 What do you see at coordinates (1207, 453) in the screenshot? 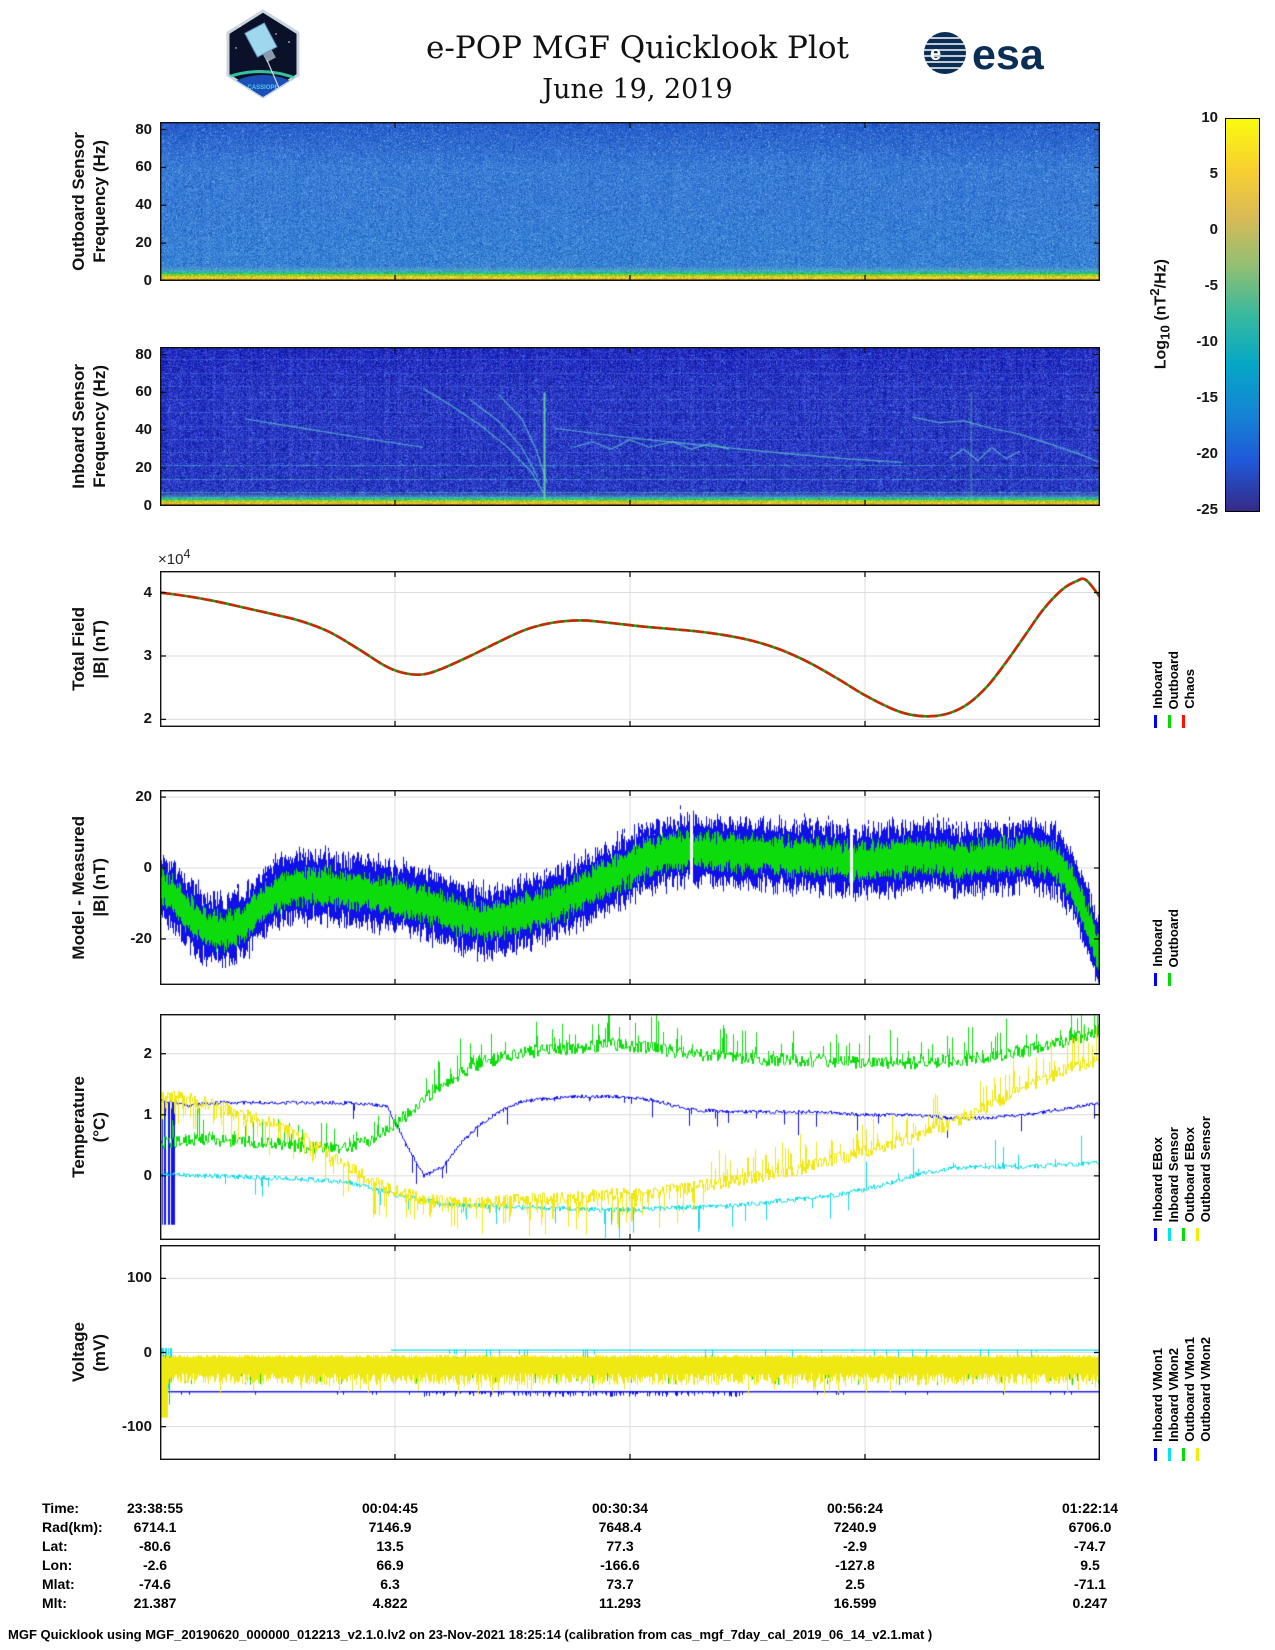
I see `colorbar-tick-label: -20` at bounding box center [1207, 453].